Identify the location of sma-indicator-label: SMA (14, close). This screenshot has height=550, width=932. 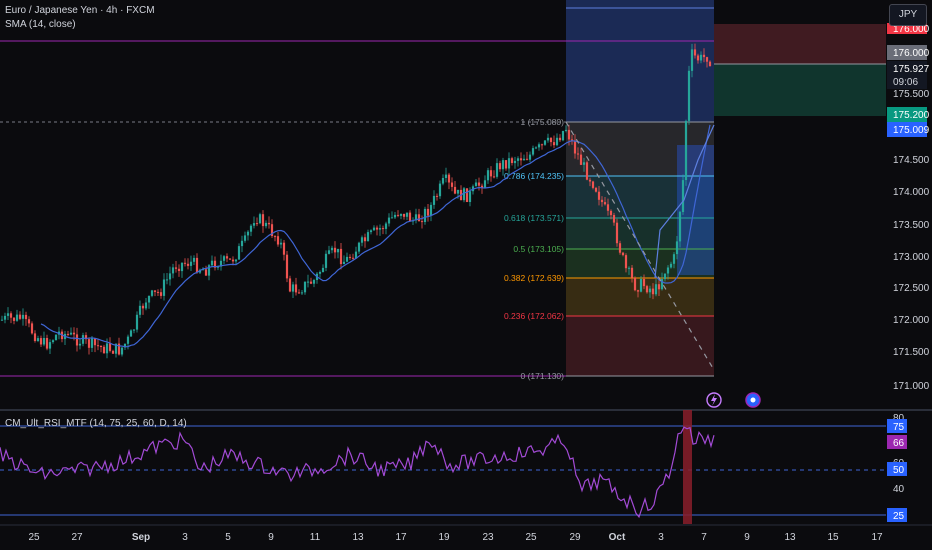
(40, 24).